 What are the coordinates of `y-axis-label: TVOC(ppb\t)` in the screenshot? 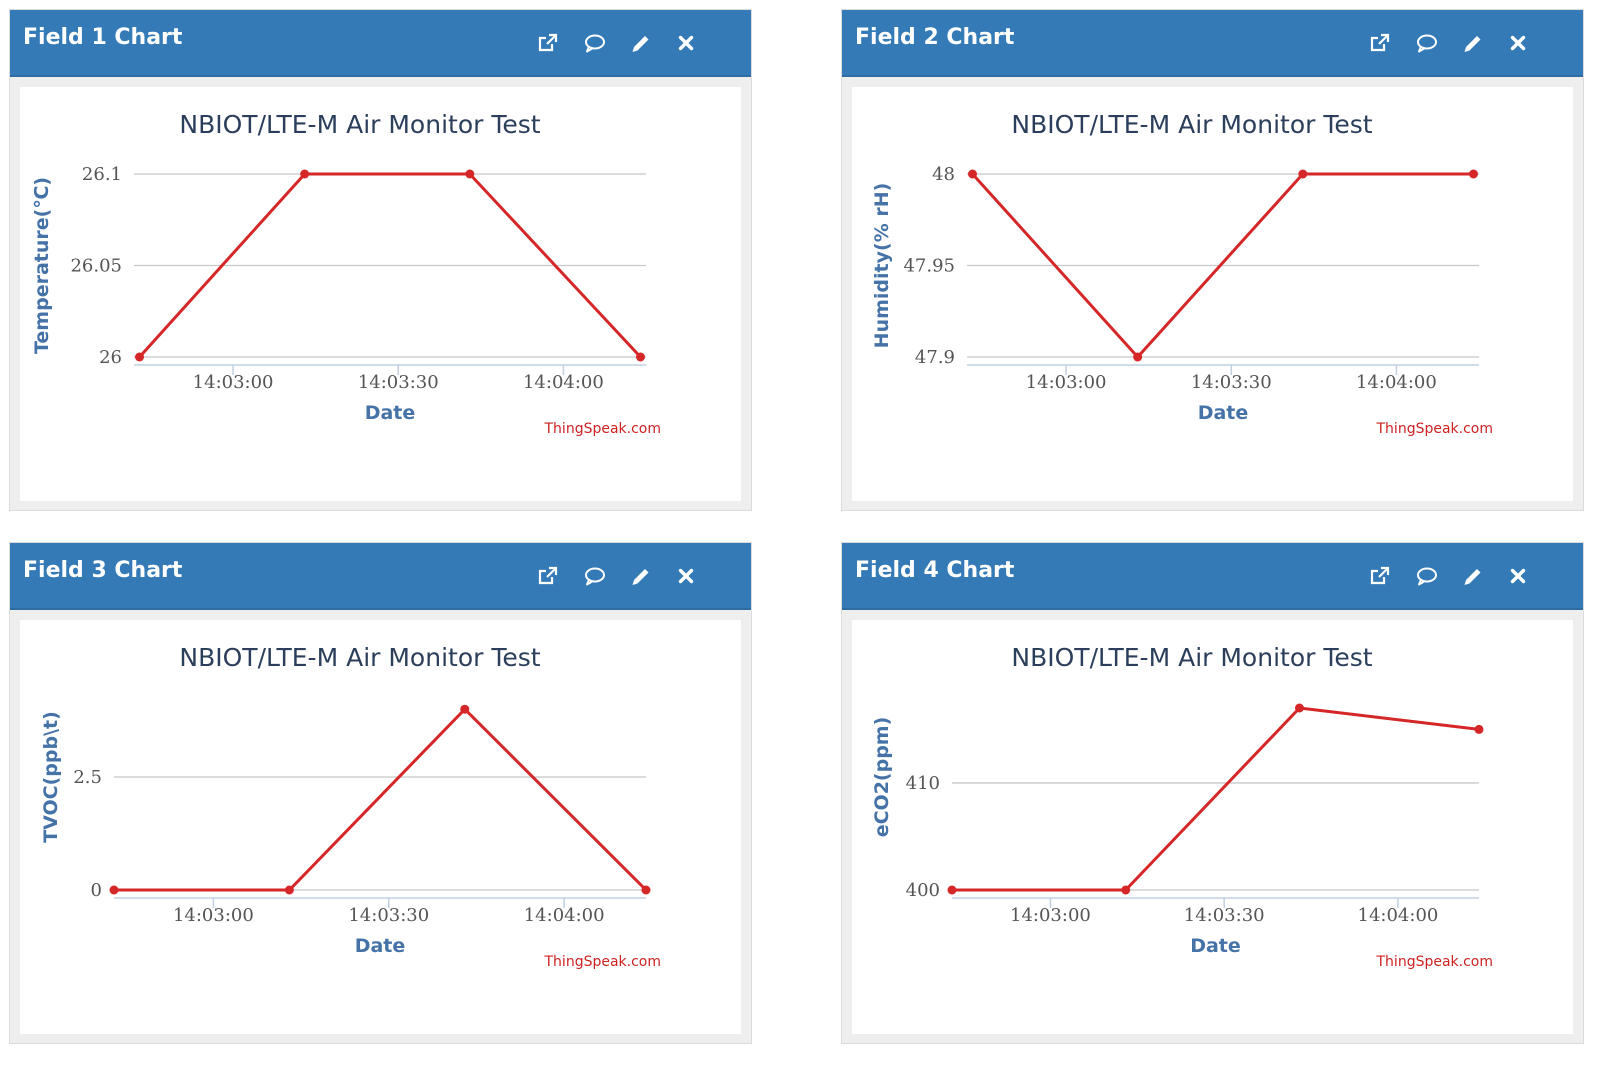 It's located at (51, 777).